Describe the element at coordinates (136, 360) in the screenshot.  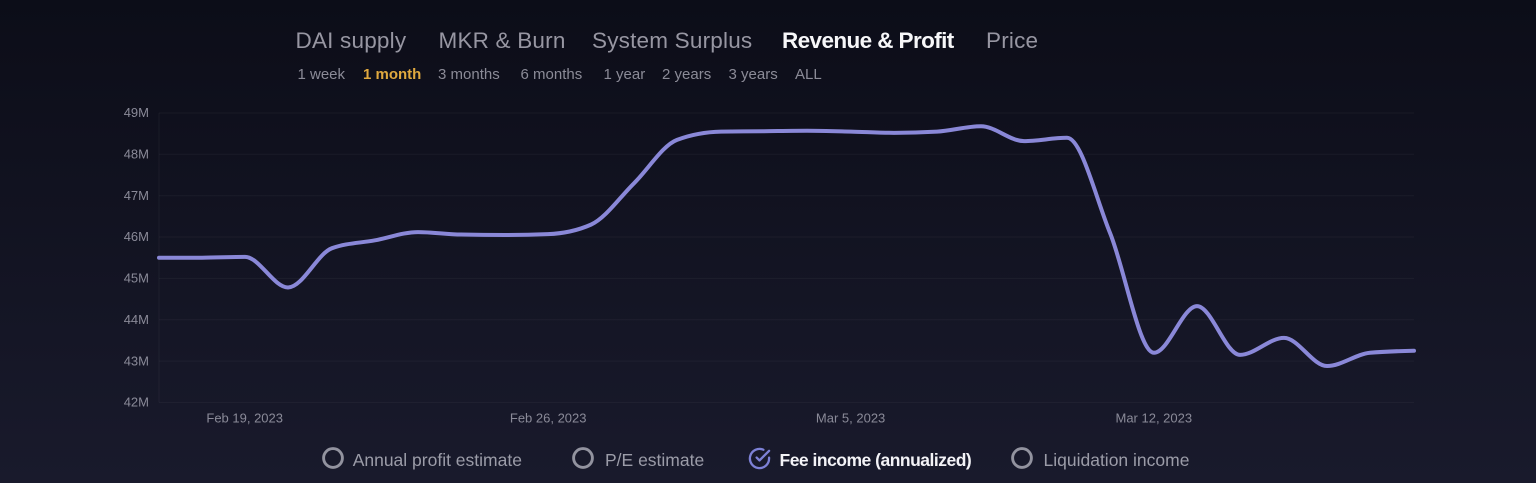
I see `svg-text: 43M` at that location.